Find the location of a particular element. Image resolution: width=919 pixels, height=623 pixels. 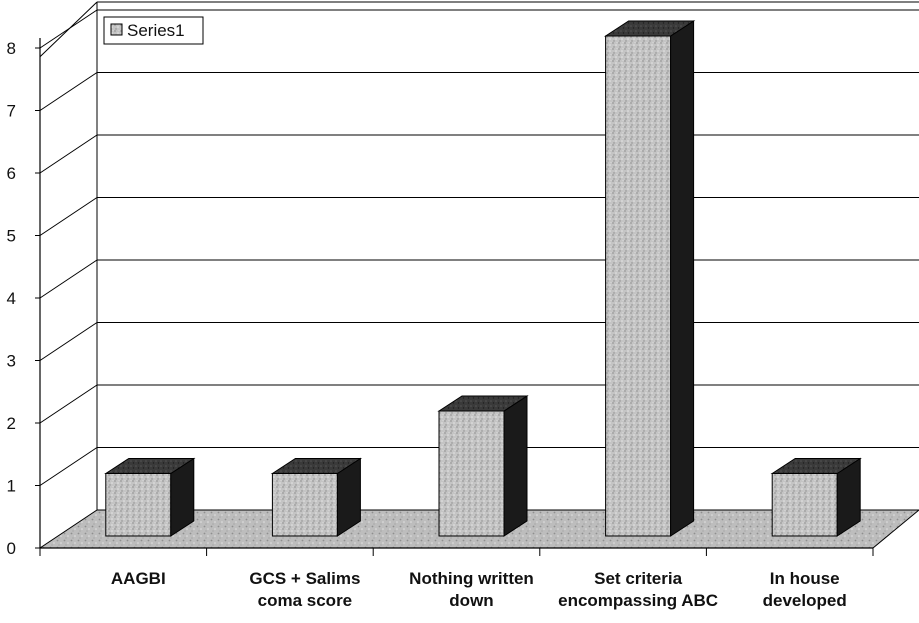

x-category-label-line: developed is located at coordinates (805, 600).